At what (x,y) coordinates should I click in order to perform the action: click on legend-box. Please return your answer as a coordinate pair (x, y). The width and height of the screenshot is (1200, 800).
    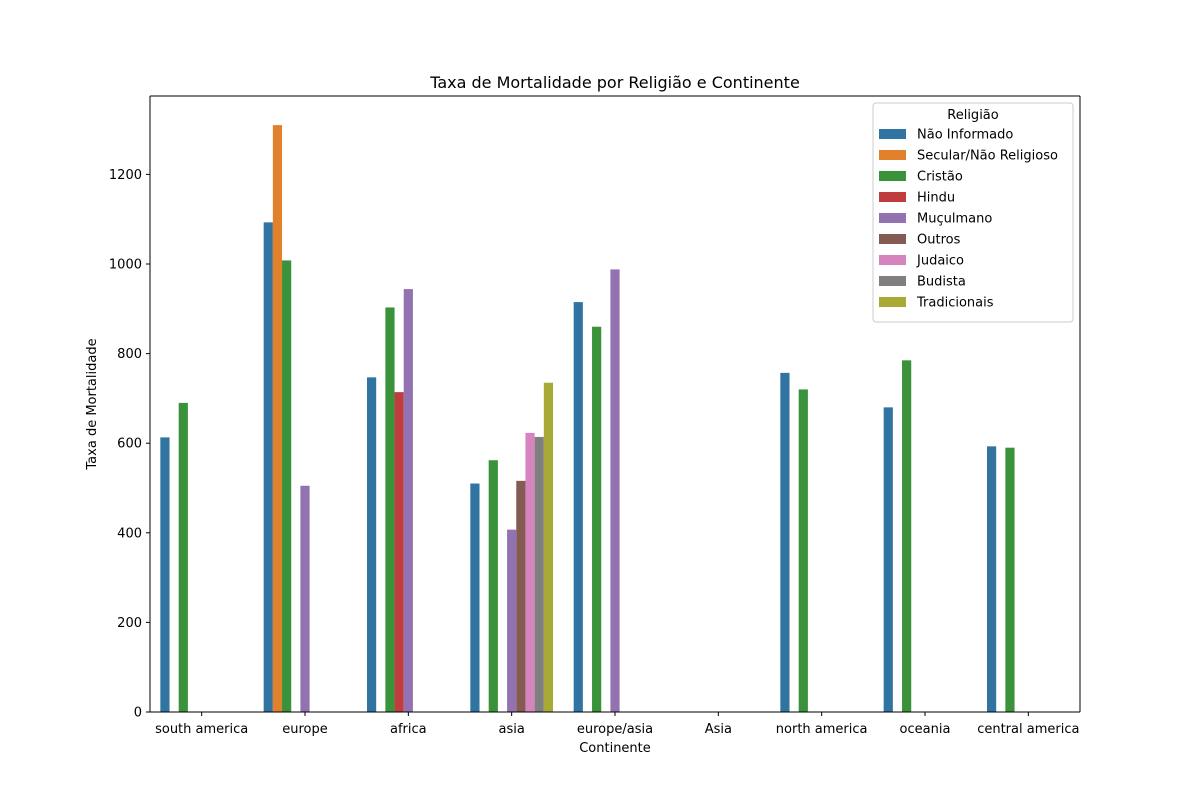
    Looking at the image, I should click on (973, 212).